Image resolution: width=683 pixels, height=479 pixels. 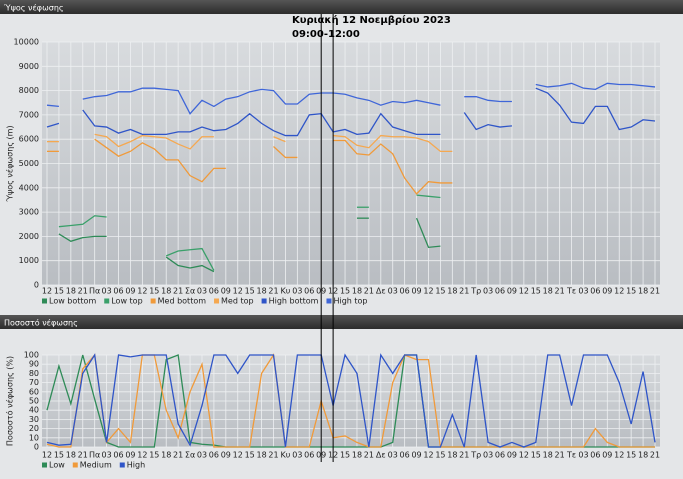 I want to click on legend-label: High bottom, so click(x=294, y=301).